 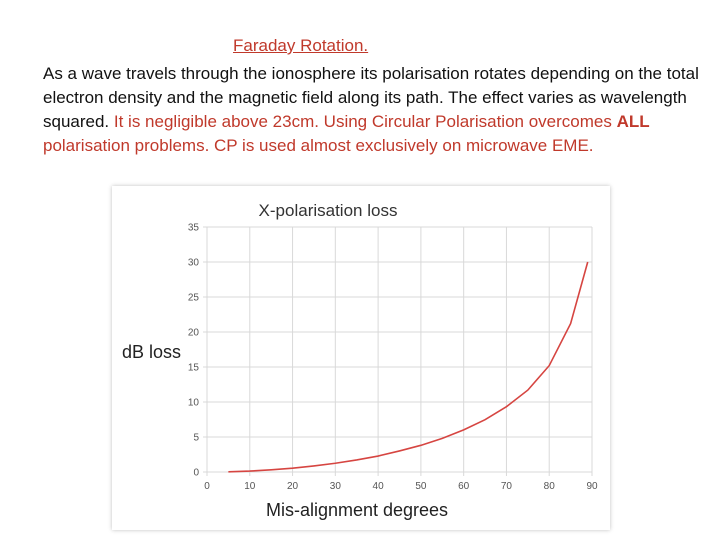 What do you see at coordinates (328, 210) in the screenshot?
I see `chart-title: X-polarisation loss` at bounding box center [328, 210].